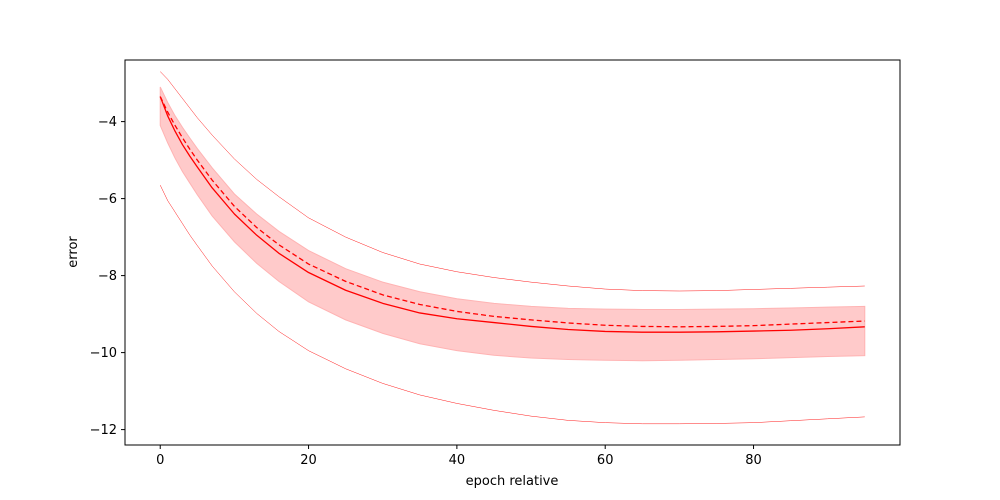  Describe the element at coordinates (73, 252) in the screenshot. I see `y-axis-label: error` at that location.